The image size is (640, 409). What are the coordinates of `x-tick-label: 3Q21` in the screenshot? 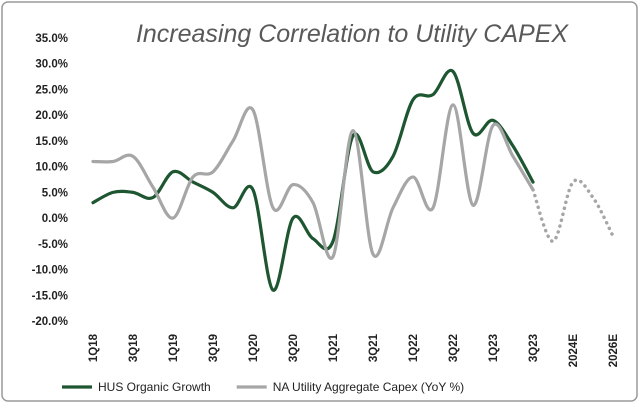 It's located at (374, 347).